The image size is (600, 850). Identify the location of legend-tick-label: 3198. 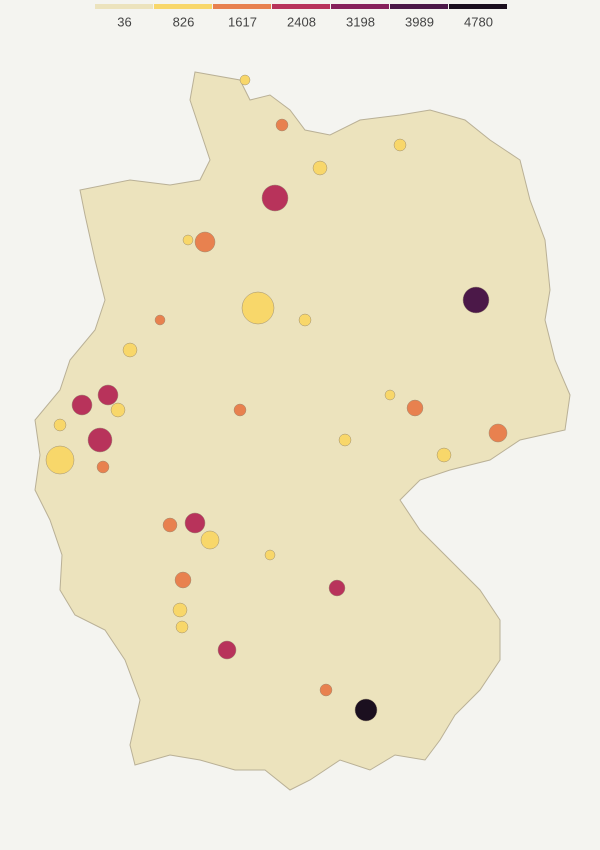
(360, 21).